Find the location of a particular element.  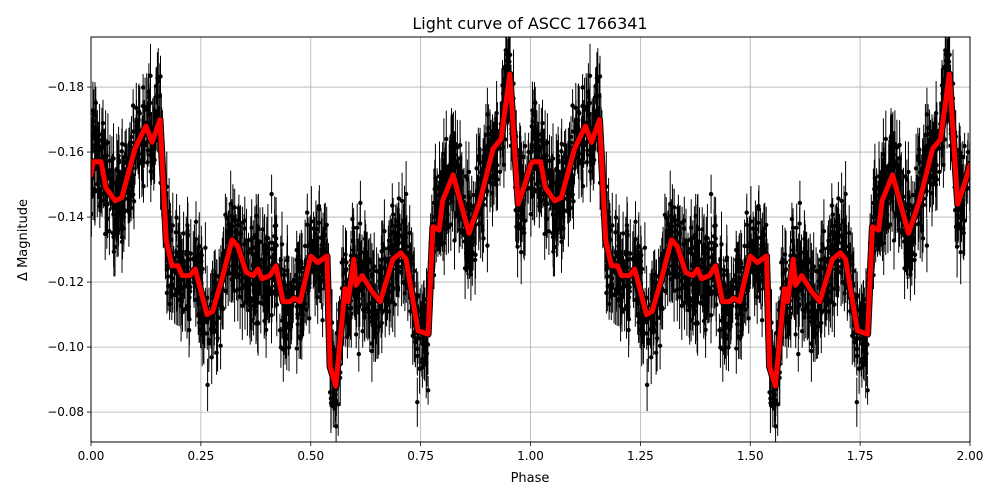

y-tick-label: −0.14 is located at coordinates (65, 217).